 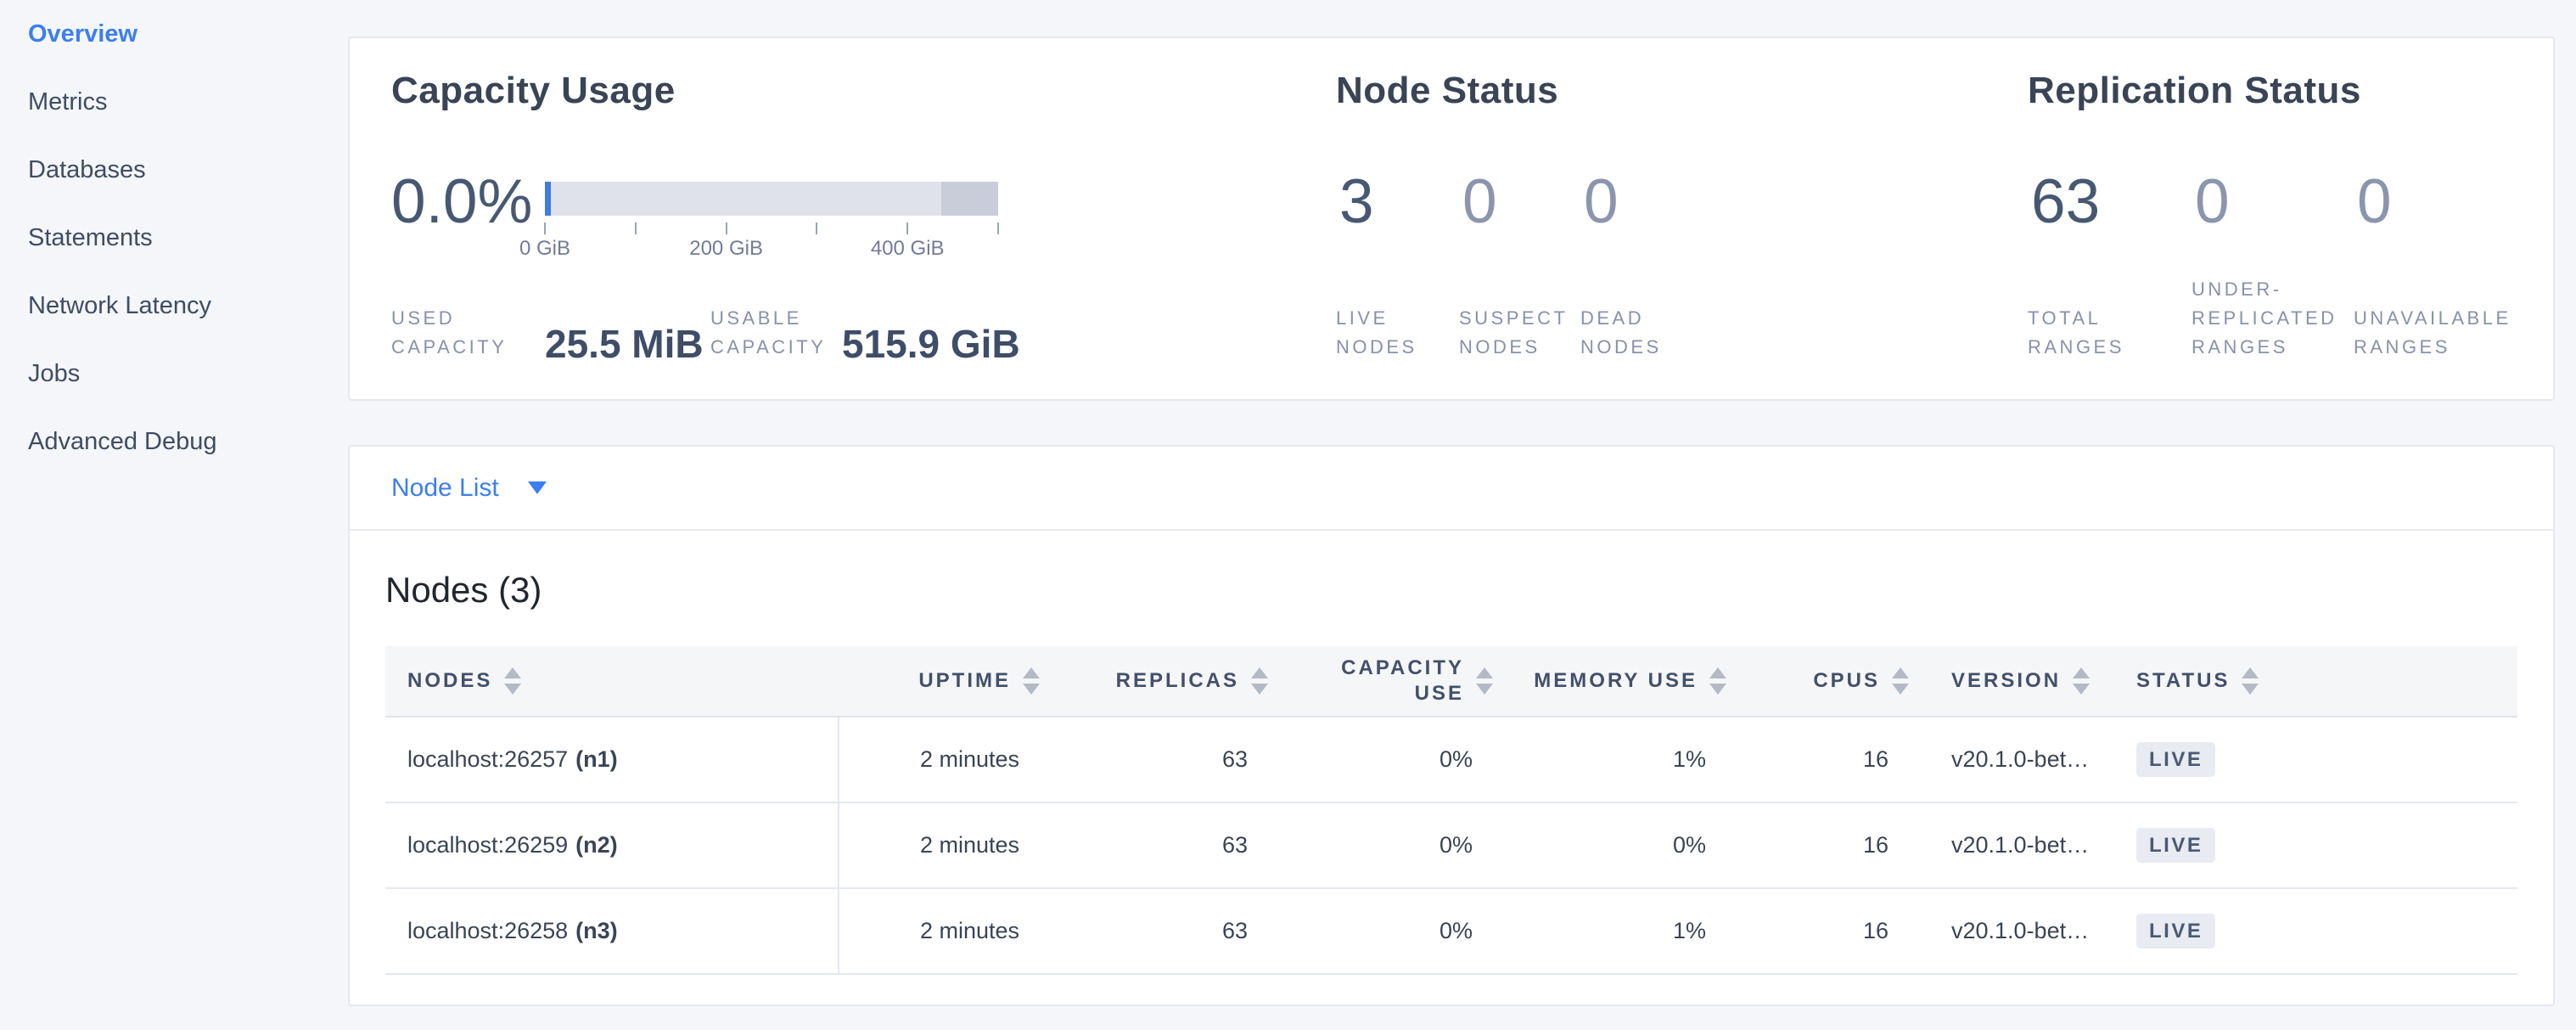 What do you see at coordinates (1177, 680) in the screenshot?
I see `column-label: REPLICAS` at bounding box center [1177, 680].